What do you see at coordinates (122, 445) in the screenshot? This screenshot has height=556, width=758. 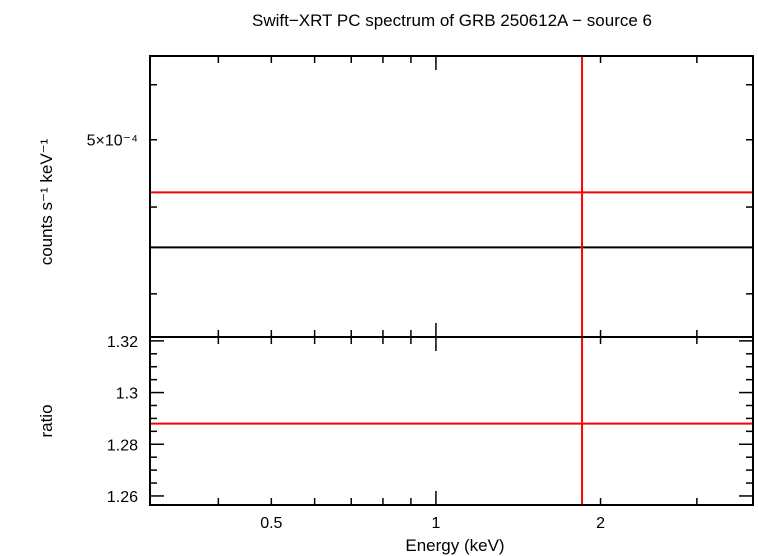 I see `y-tick-label: 1.28` at bounding box center [122, 445].